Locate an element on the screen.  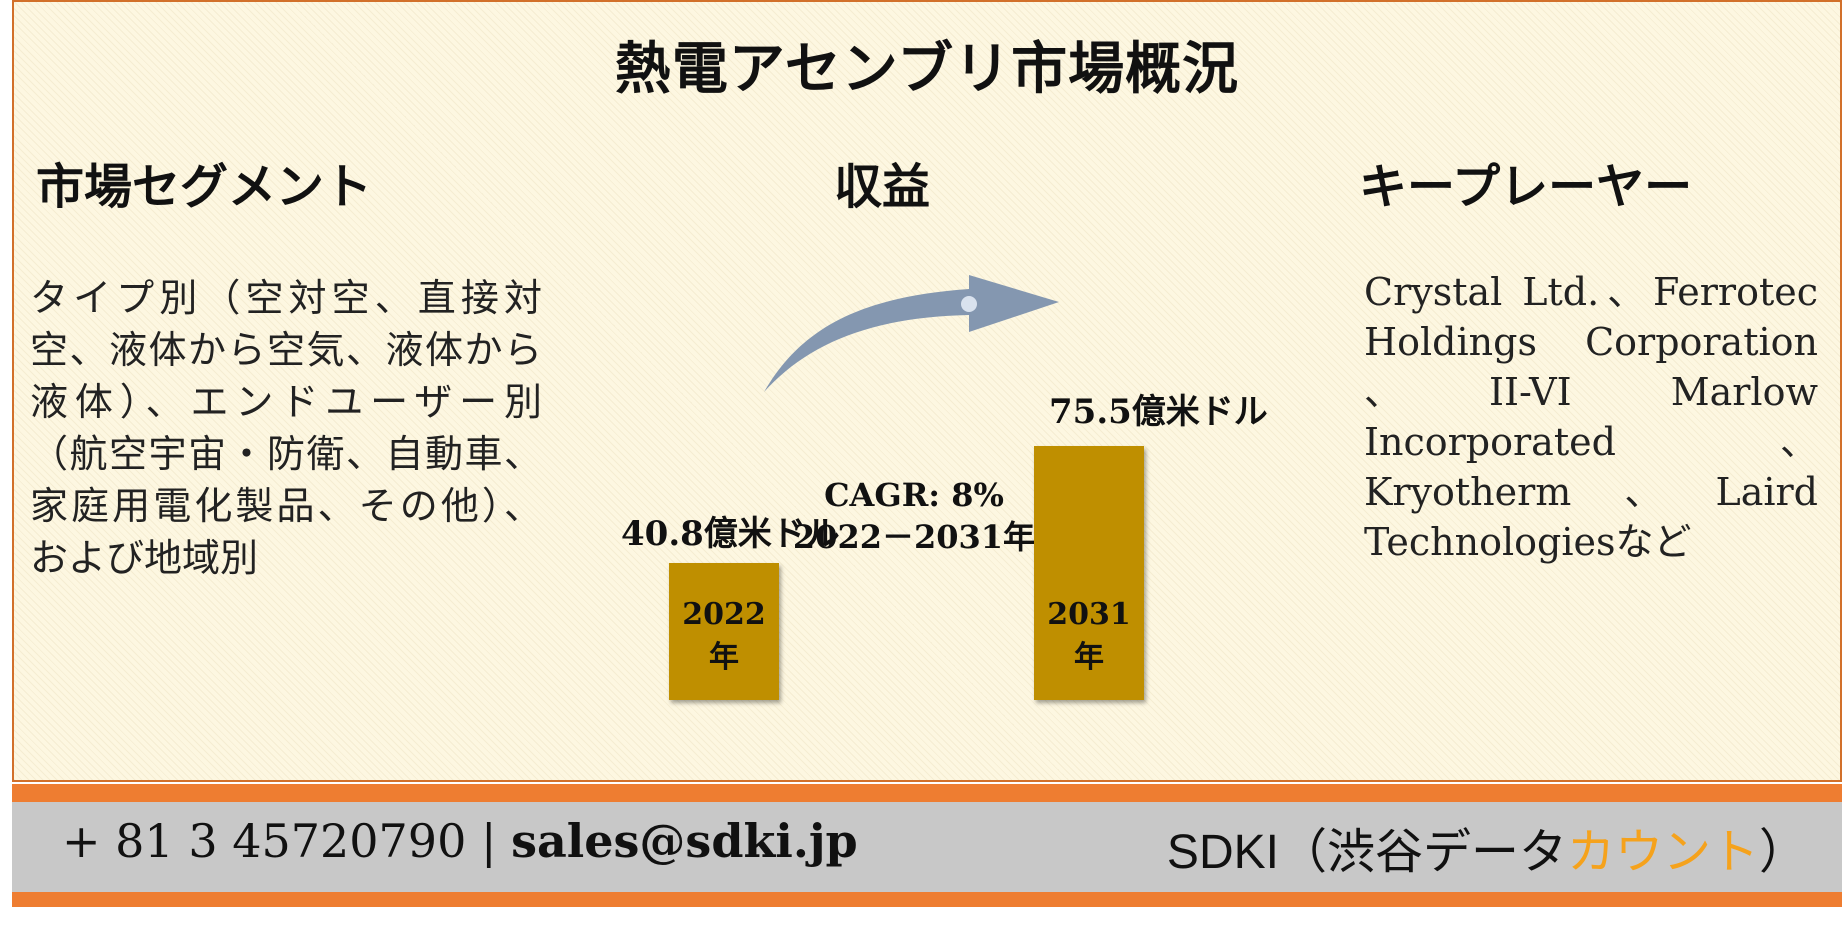
footer-top-band is located at coordinates (927, 793).